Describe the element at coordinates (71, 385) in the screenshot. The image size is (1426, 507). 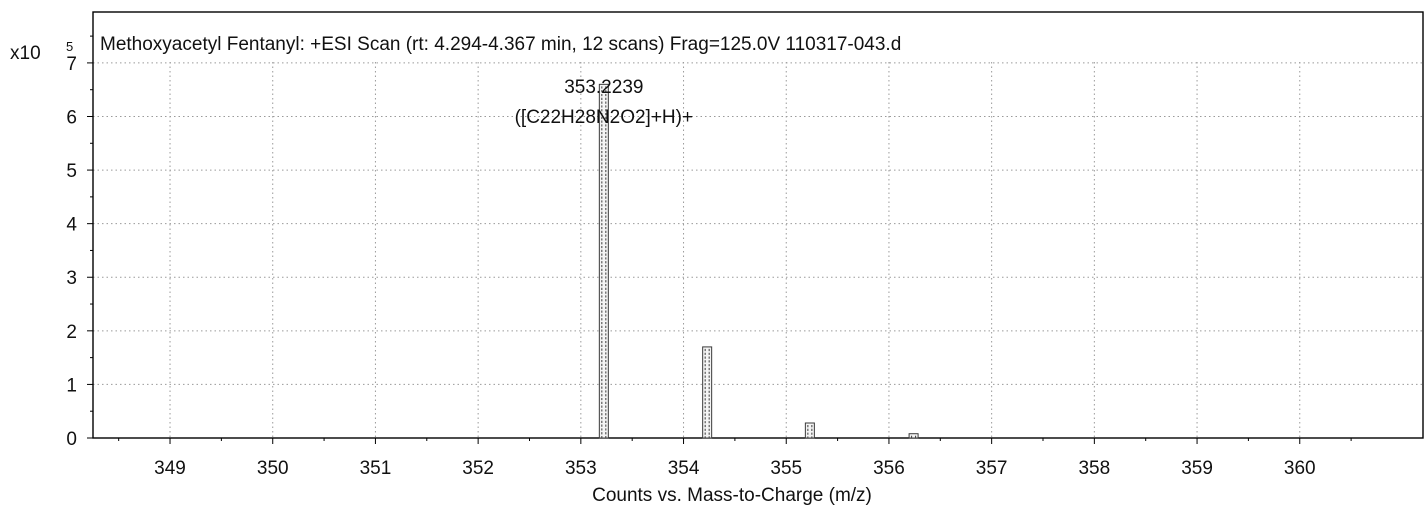
I see `y-tick-label: 1` at that location.